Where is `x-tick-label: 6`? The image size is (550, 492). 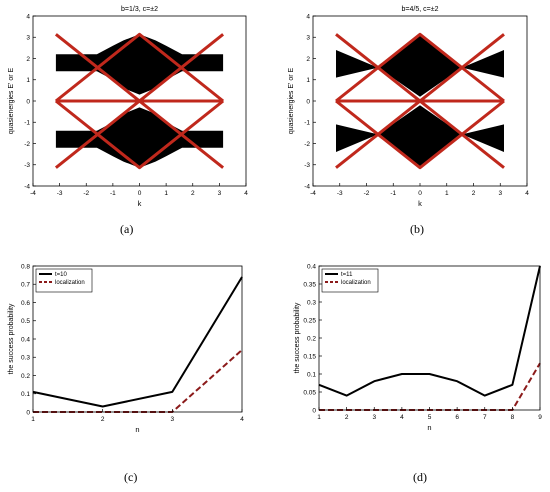 x-tick-label: 6 is located at coordinates (457, 417).